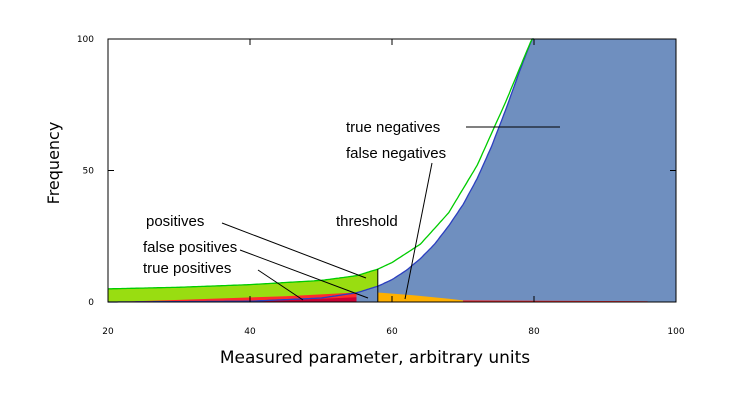  I want to click on true-positives-leader-line, so click(280, 285).